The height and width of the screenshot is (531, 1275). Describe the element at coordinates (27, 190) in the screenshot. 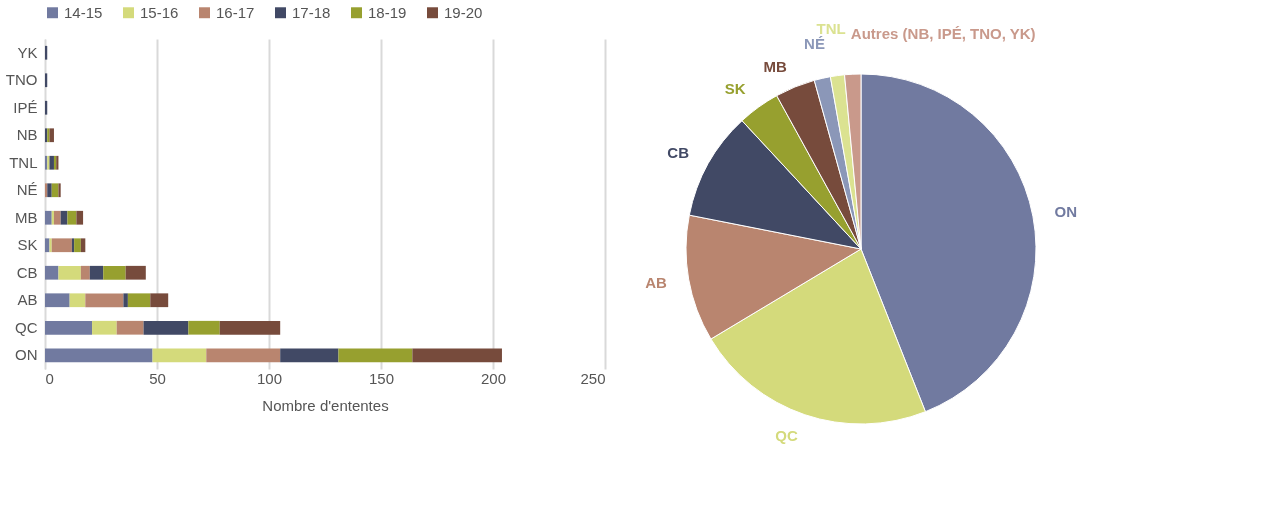

I see `y-tick-label: NÉ` at that location.